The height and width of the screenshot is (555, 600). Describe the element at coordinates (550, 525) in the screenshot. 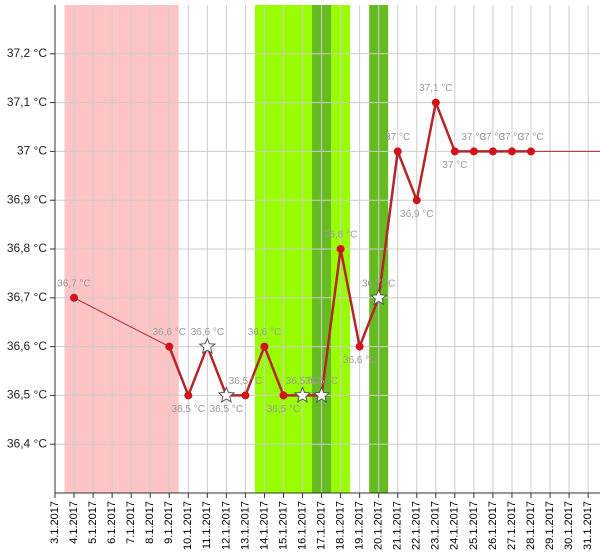

I see `x-tick-label: 29.1.2017` at that location.